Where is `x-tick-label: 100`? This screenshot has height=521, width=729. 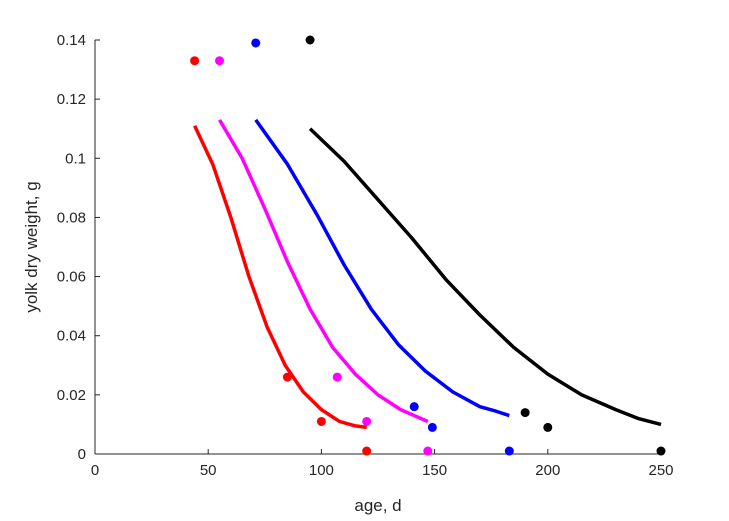
x-tick-label: 100 is located at coordinates (321, 470).